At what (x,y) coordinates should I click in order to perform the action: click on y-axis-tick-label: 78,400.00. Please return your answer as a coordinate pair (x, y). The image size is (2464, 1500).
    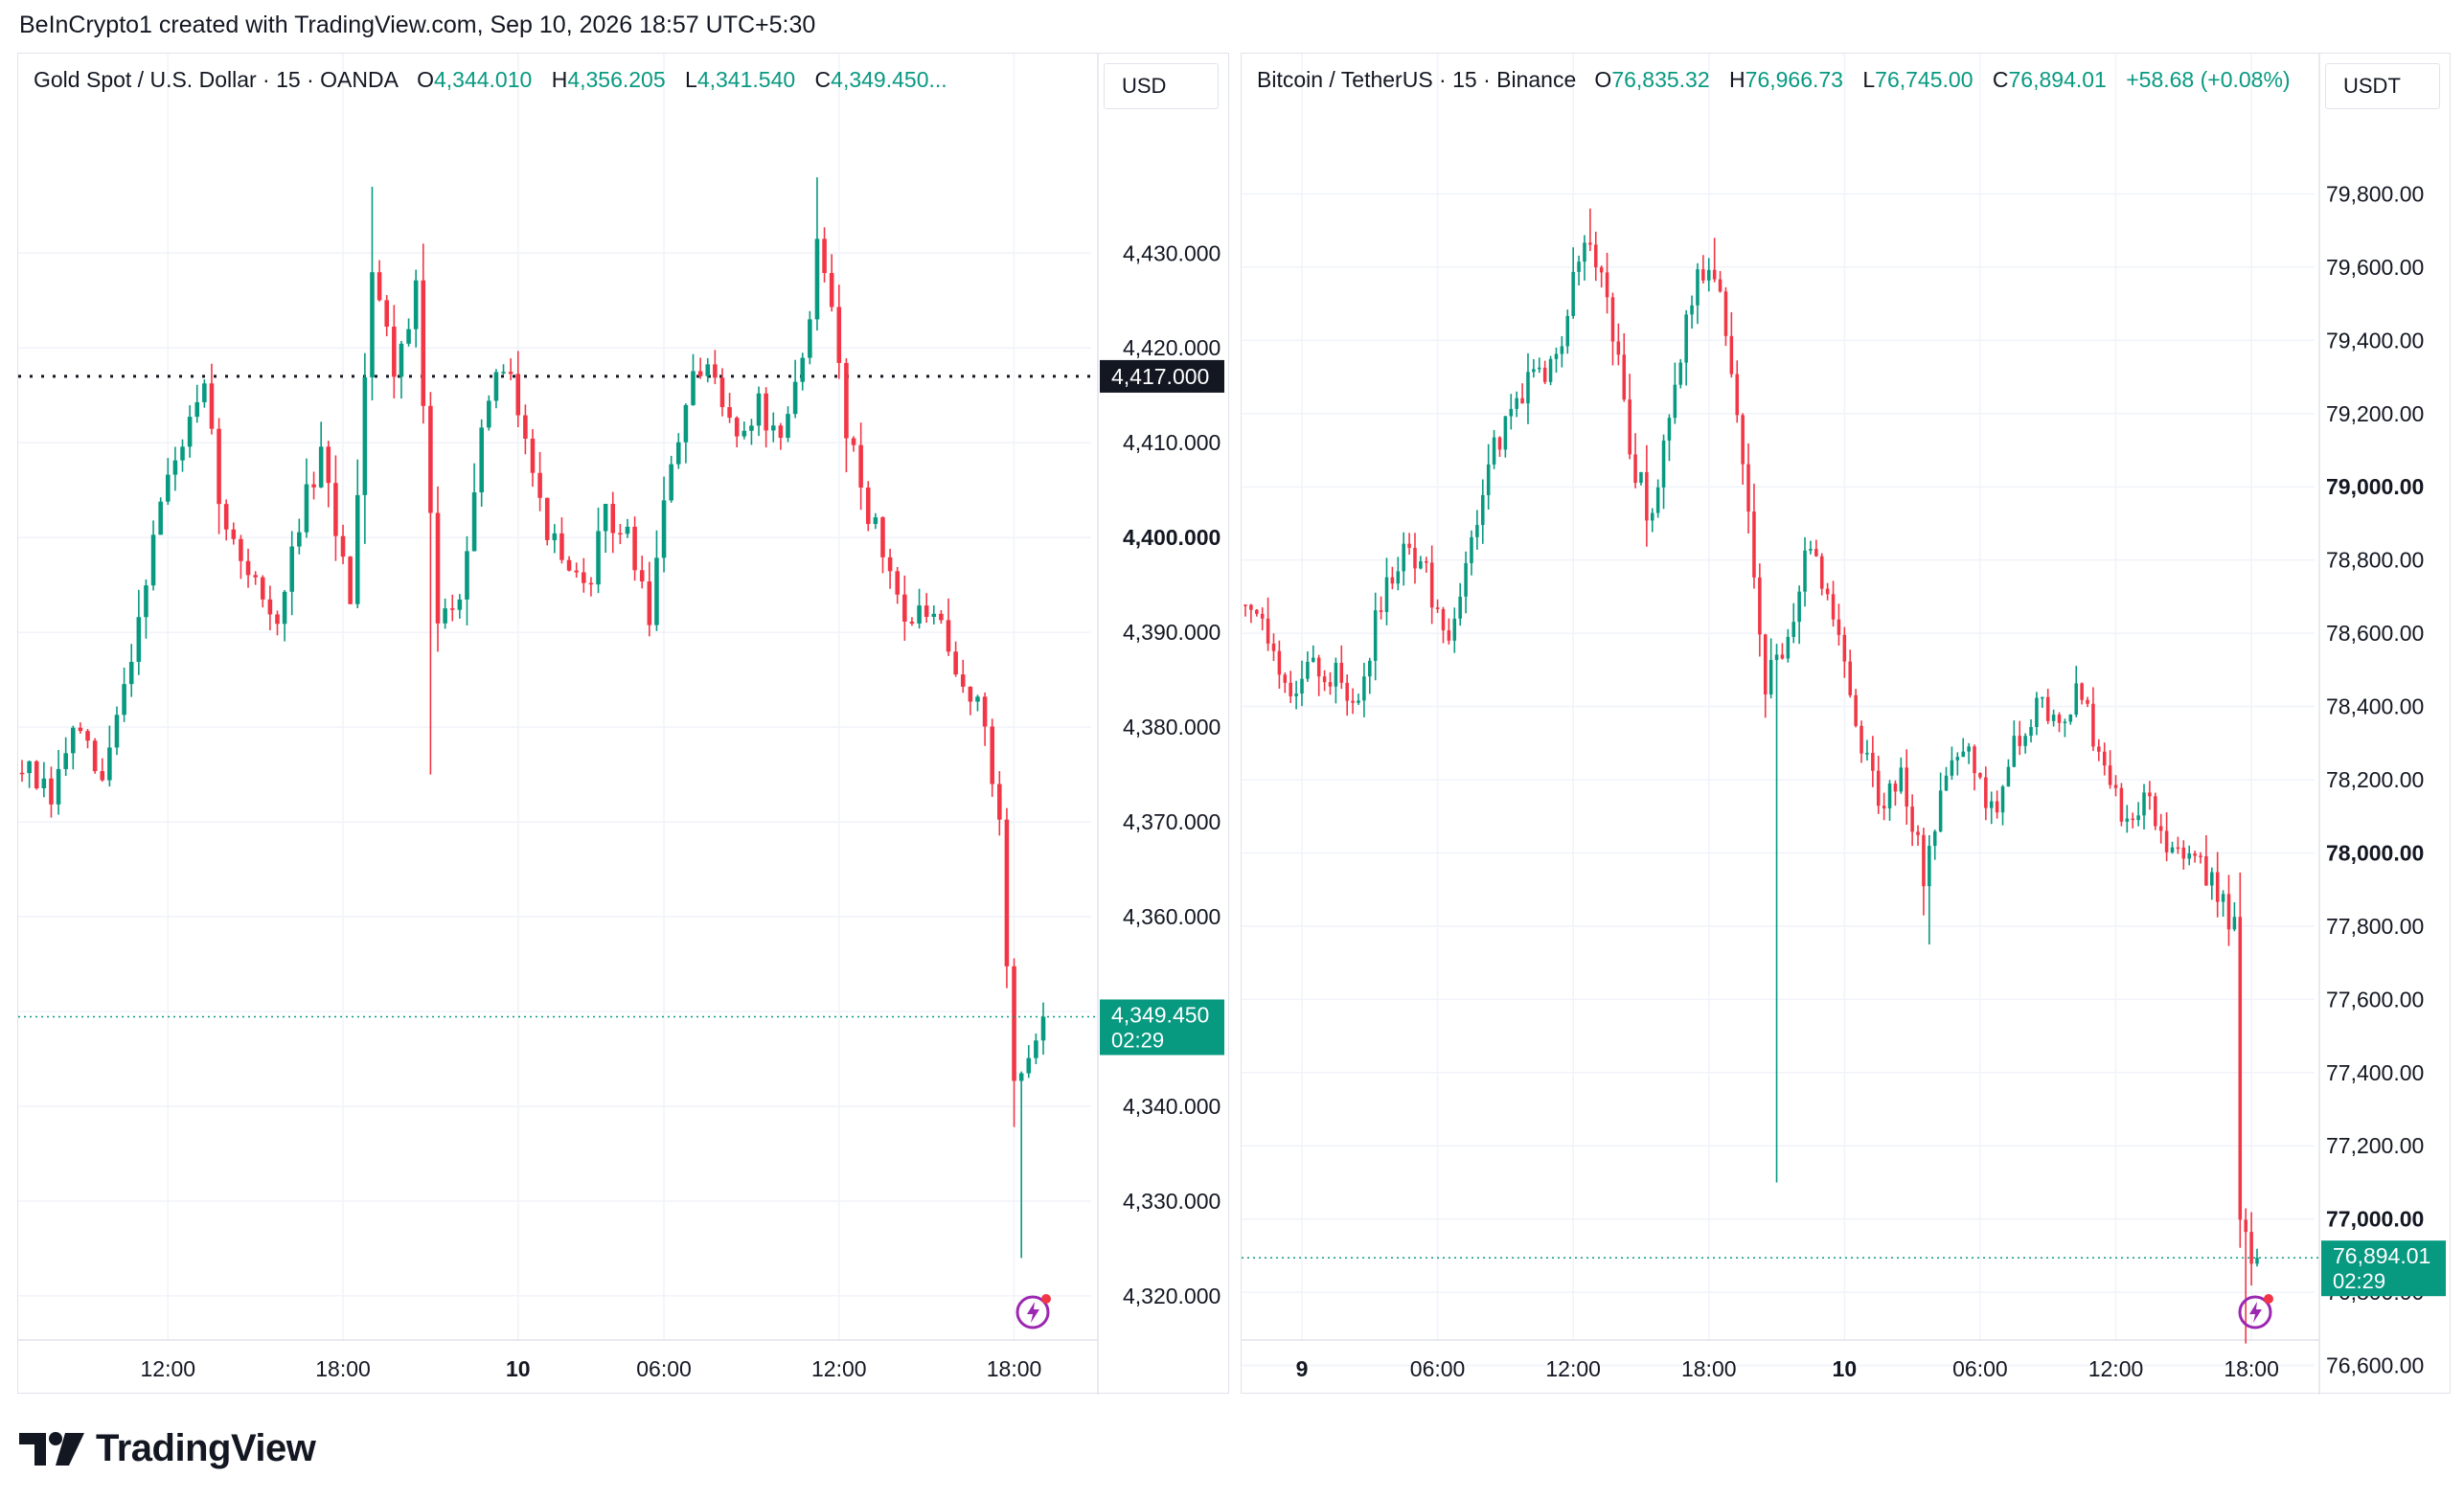
    Looking at the image, I should click on (2375, 706).